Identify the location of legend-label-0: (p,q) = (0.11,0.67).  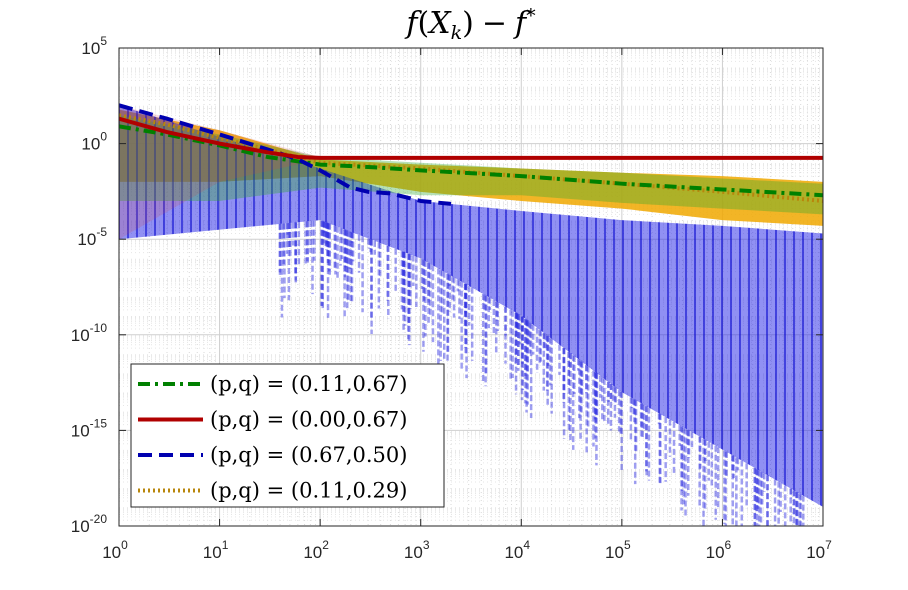
(308, 384).